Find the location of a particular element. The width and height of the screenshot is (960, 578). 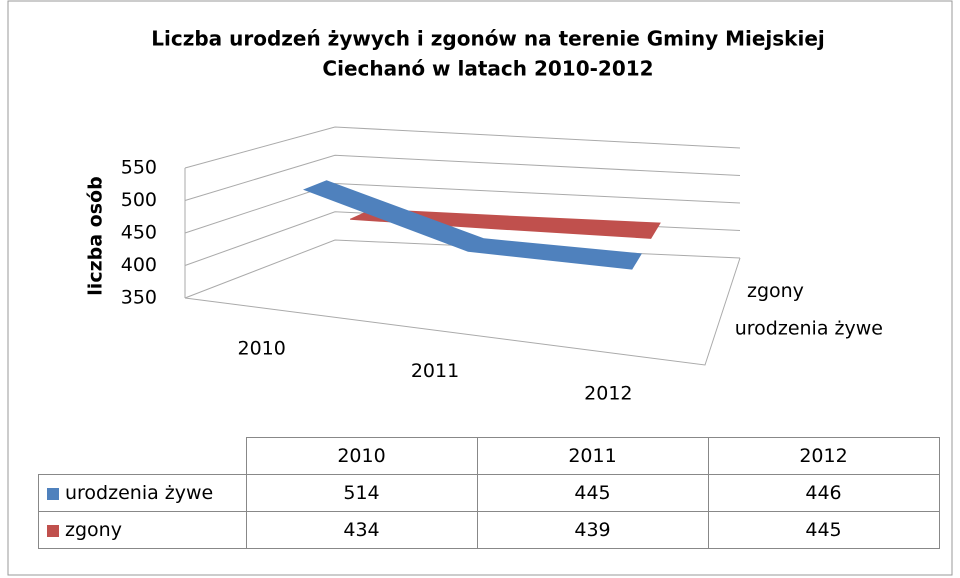

y-tick-label: 450 is located at coordinates (139, 233).